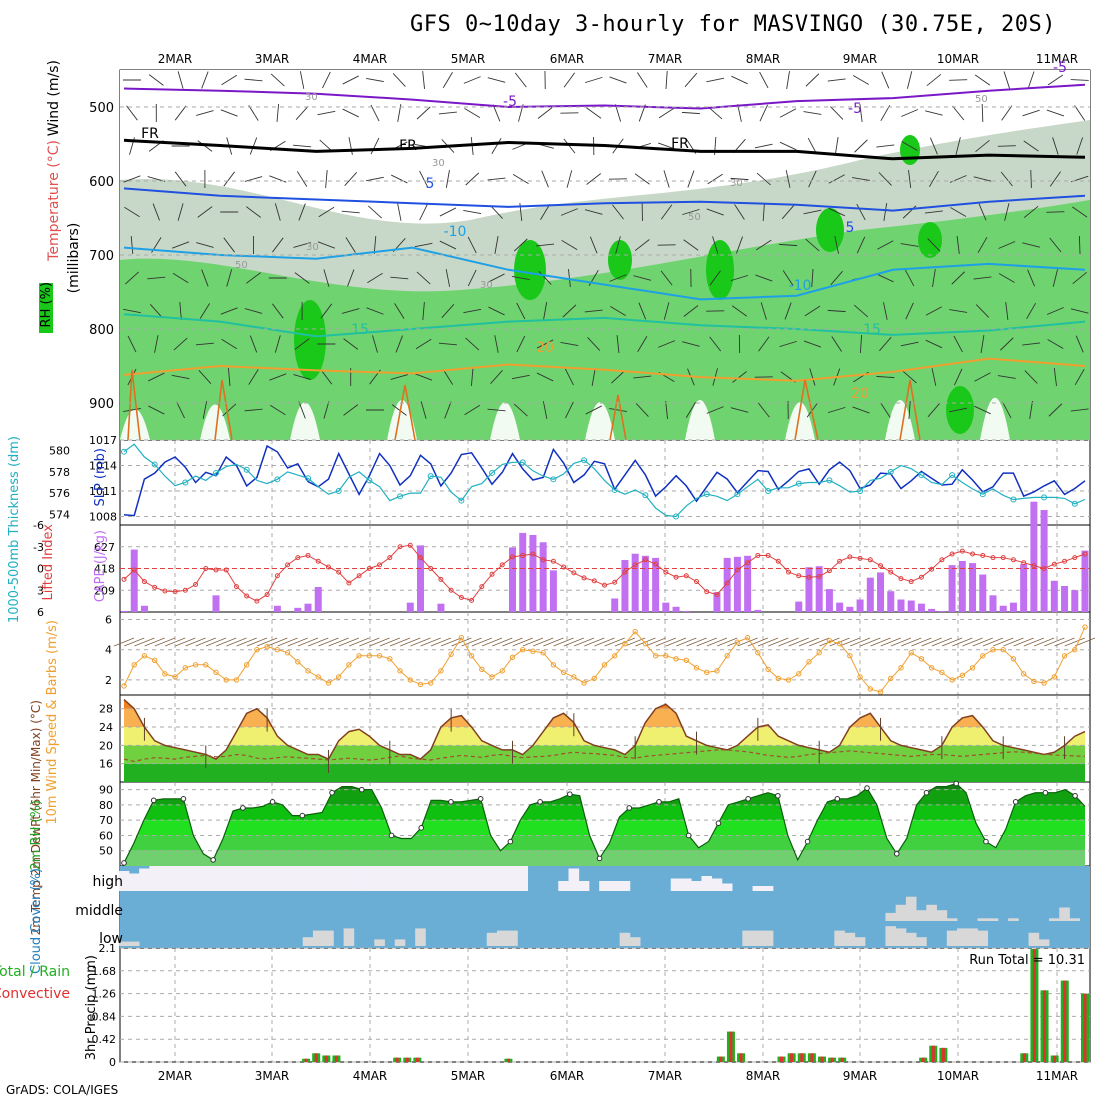  Describe the element at coordinates (379, 942) in the screenshot. I see `cloud-low-bar` at that location.